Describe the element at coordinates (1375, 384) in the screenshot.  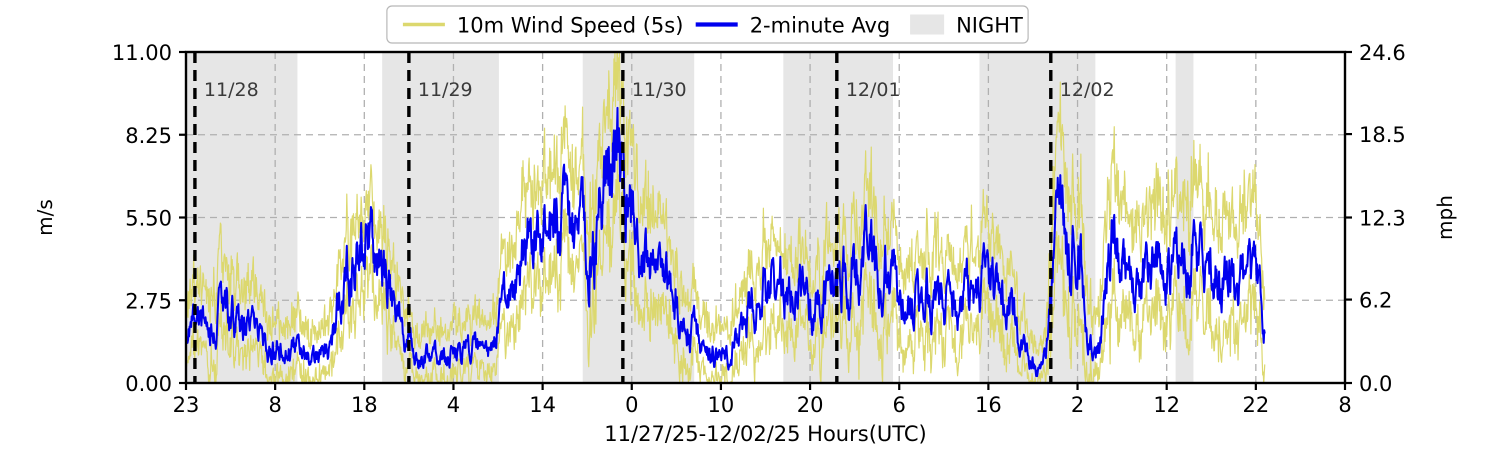
I see `y-tick-label-right: 0.0` at that location.